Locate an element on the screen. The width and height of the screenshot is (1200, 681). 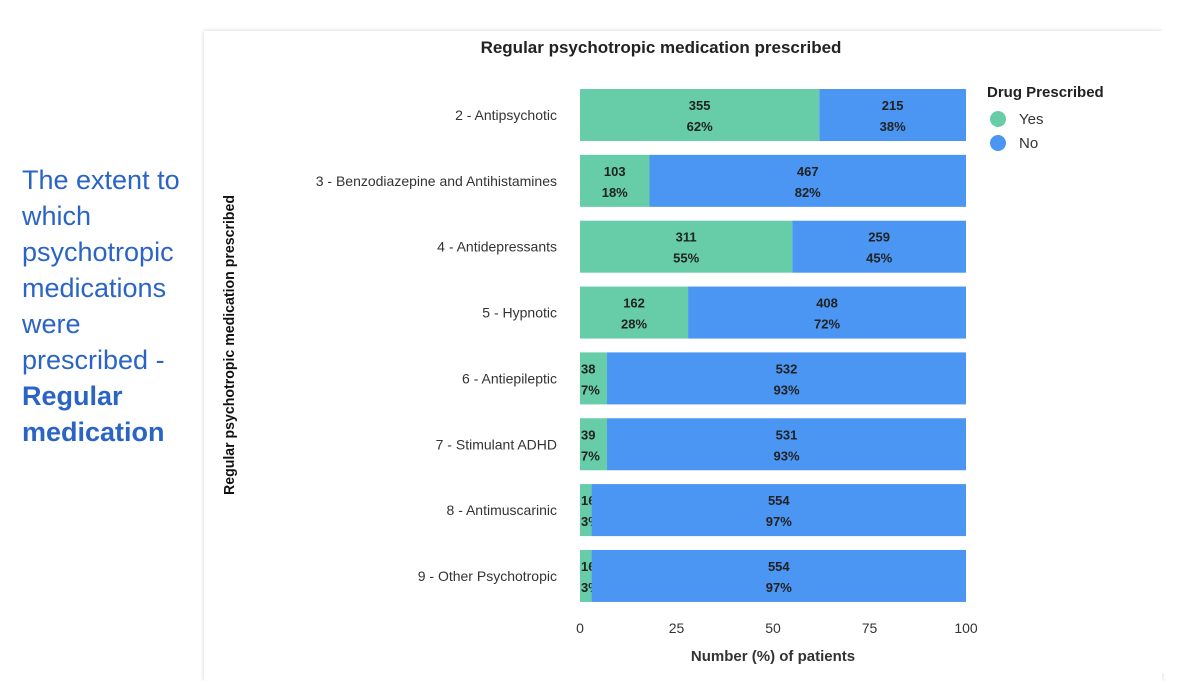
x-tick-label: 50 is located at coordinates (773, 628).